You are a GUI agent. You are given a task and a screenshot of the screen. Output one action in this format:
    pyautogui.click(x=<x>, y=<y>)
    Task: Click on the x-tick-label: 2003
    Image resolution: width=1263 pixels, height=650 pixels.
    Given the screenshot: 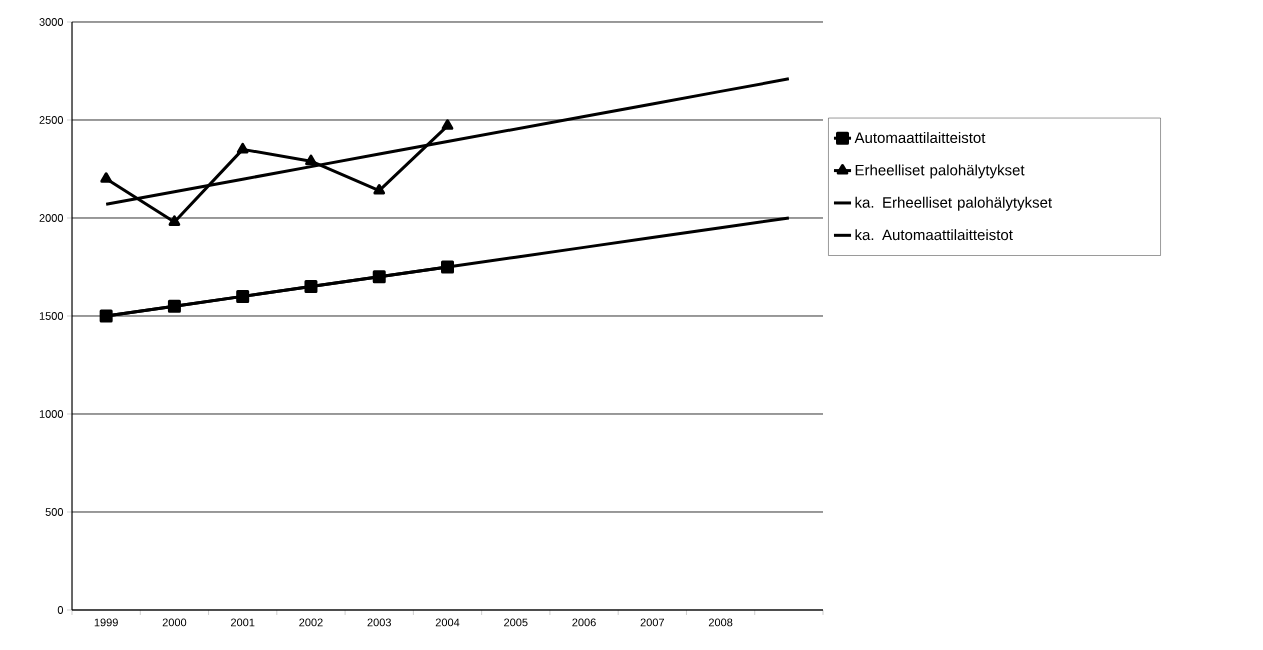 What is the action you would take?
    pyautogui.click(x=379, y=622)
    